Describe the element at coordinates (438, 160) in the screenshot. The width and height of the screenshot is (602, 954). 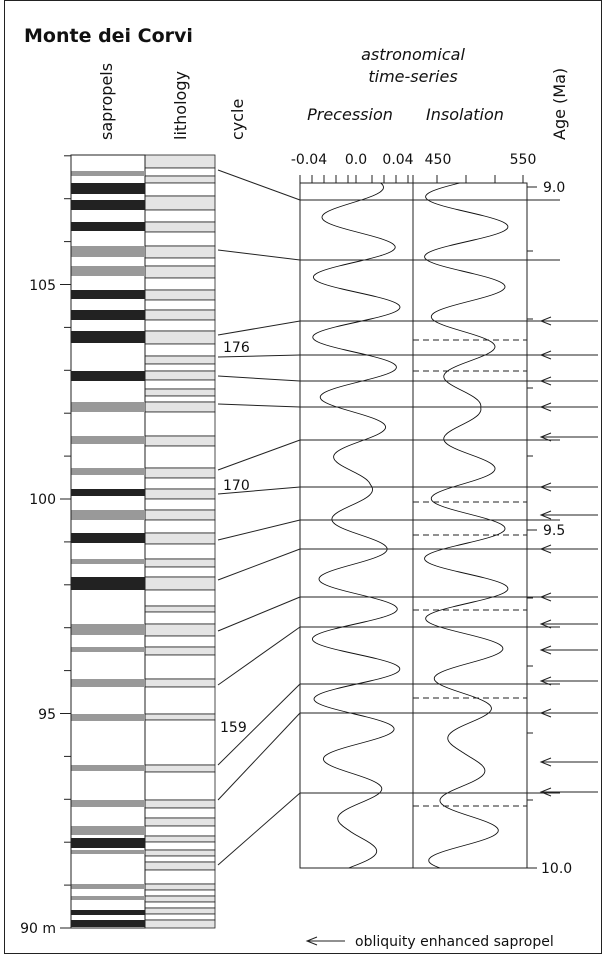
I see `tick-label: 450` at that location.